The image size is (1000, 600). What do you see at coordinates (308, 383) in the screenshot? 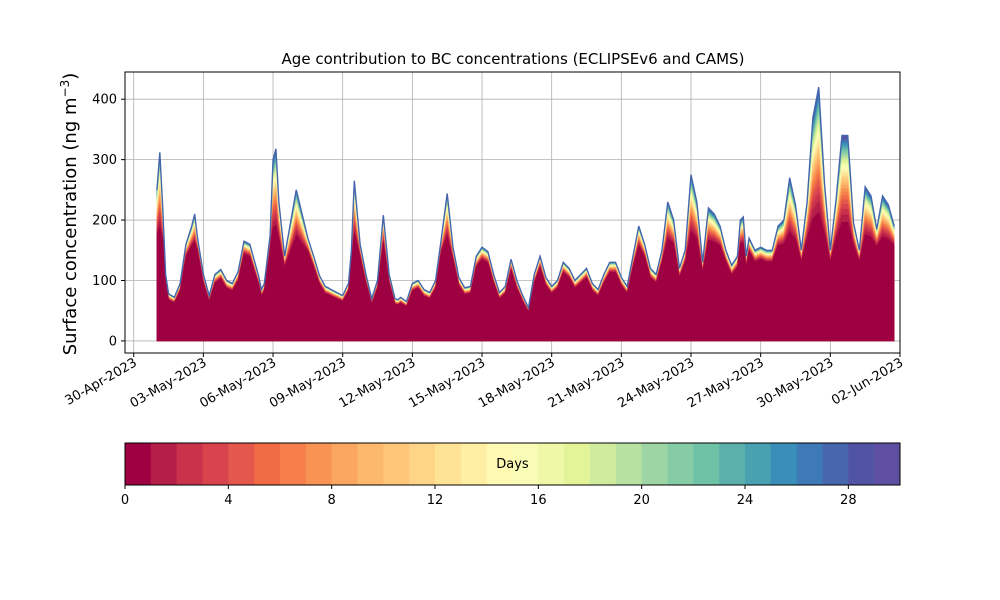
I see `x-tick-label: 09-May-2023` at bounding box center [308, 383].